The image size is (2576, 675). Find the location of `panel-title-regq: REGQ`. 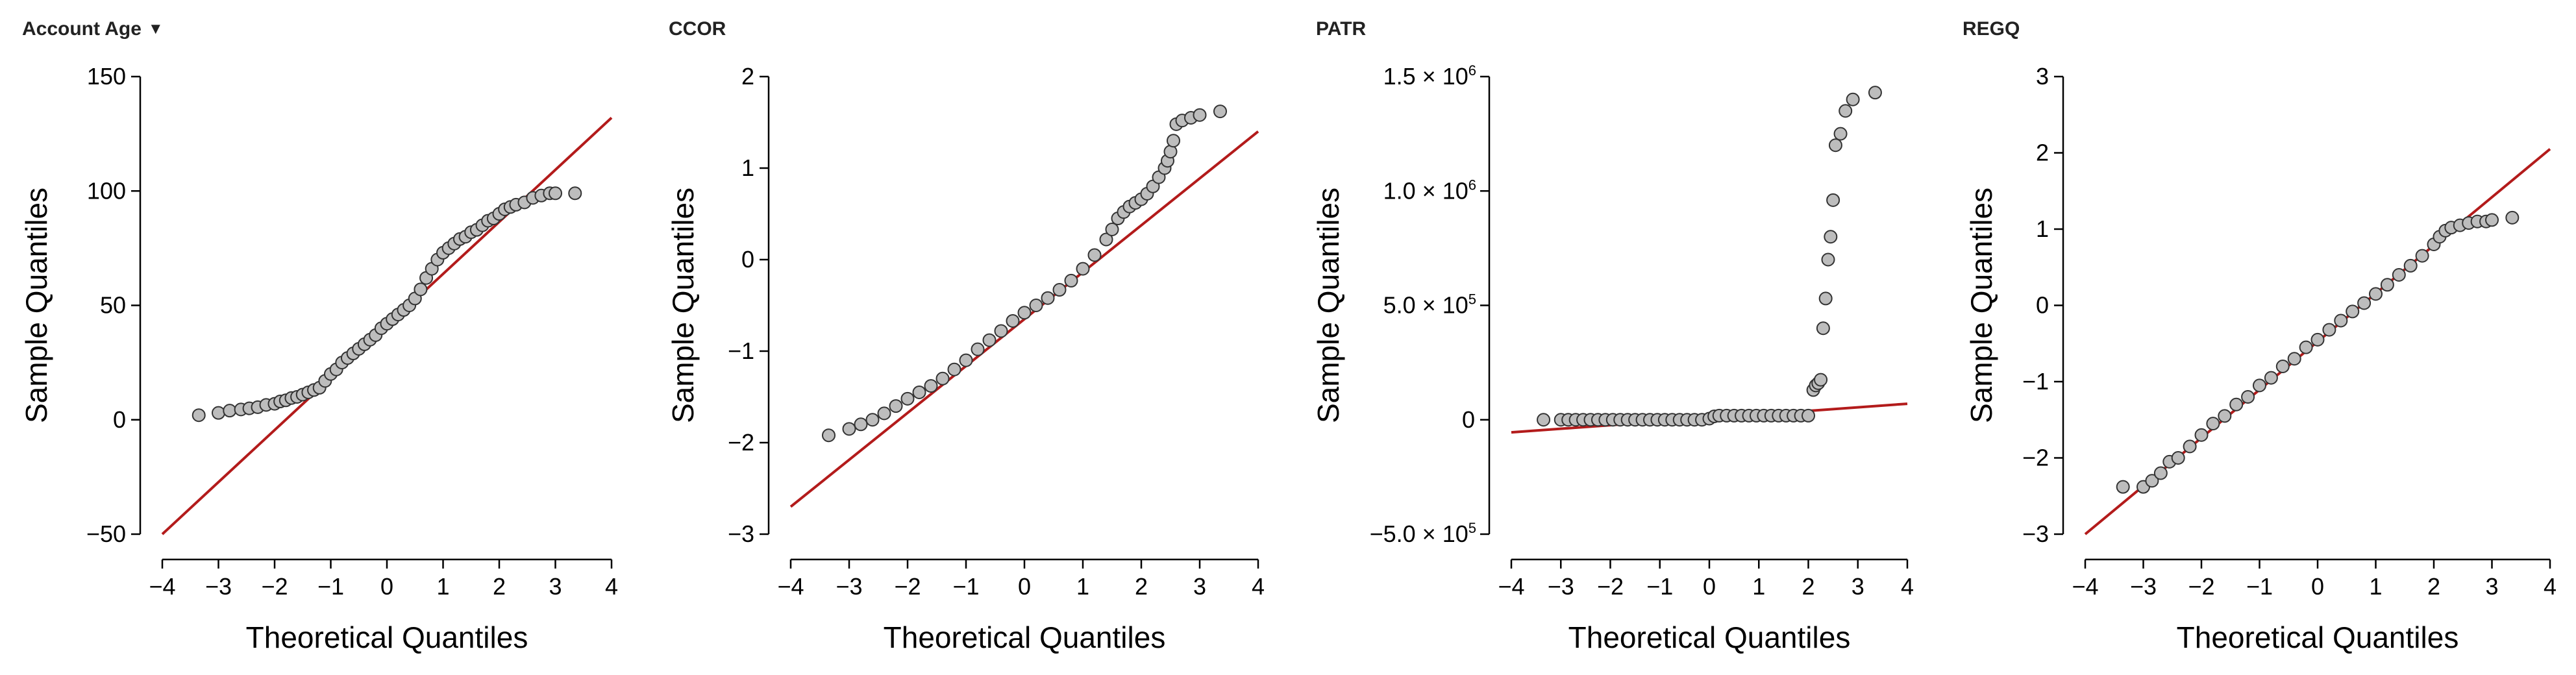

panel-title-regq: REGQ is located at coordinates (1991, 29).